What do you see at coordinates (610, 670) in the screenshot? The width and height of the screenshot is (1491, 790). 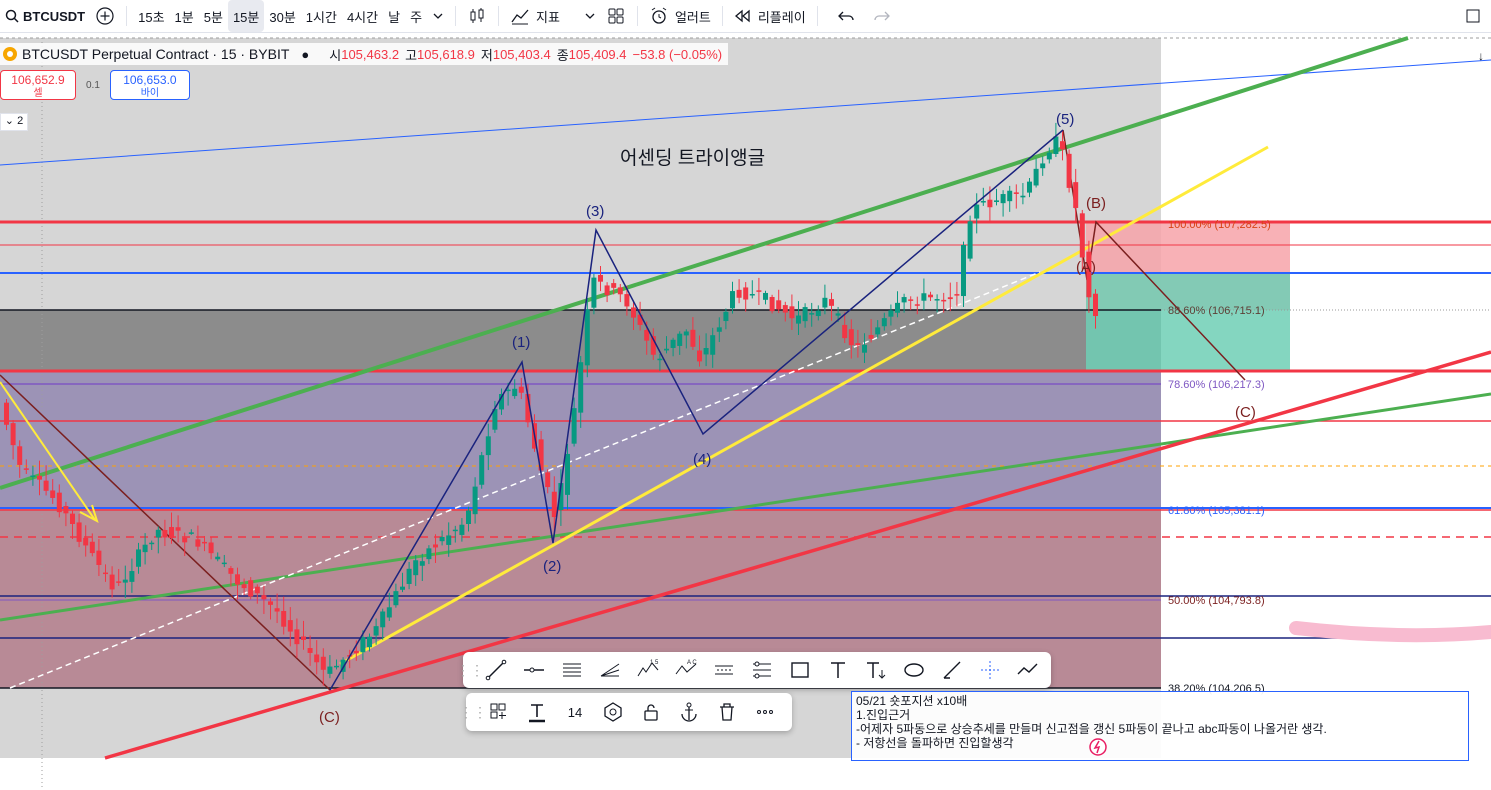 I see `pitchfork-icon` at bounding box center [610, 670].